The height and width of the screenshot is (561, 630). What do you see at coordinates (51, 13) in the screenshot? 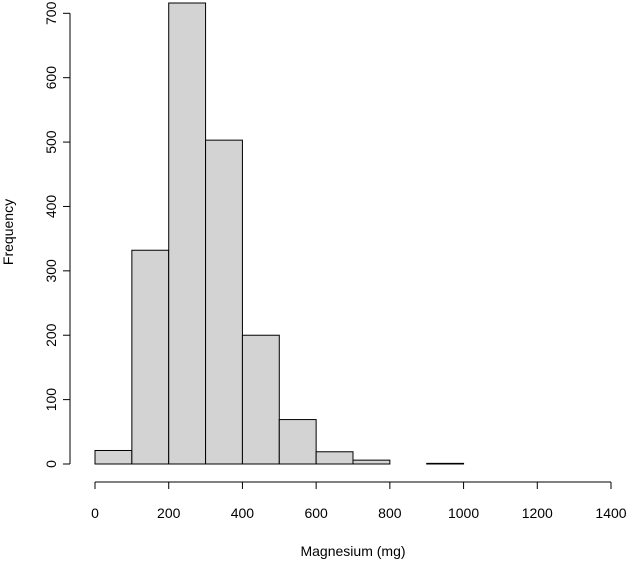
I see `y-tick-label: 700` at bounding box center [51, 13].